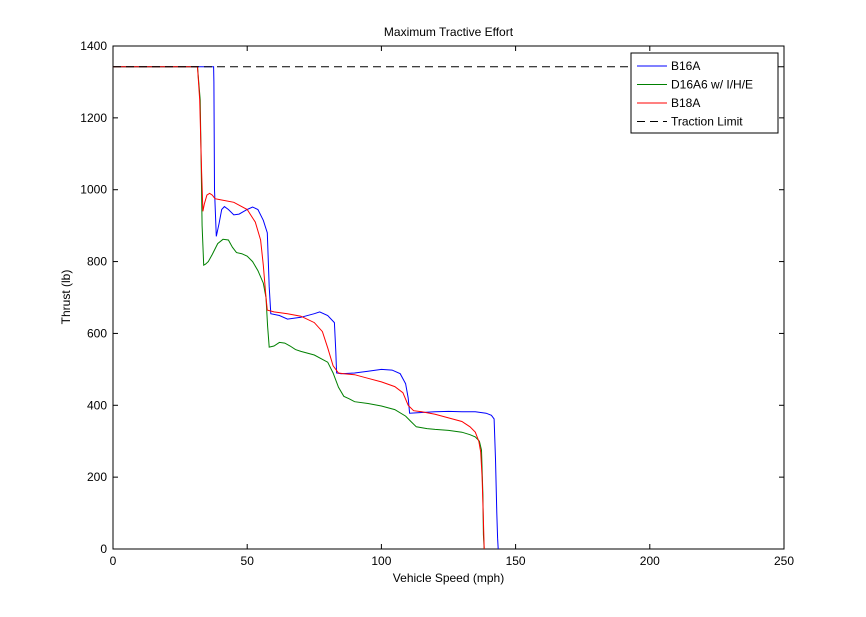 The width and height of the screenshot is (866, 617). I want to click on legend-label: Traction Limit, so click(707, 122).